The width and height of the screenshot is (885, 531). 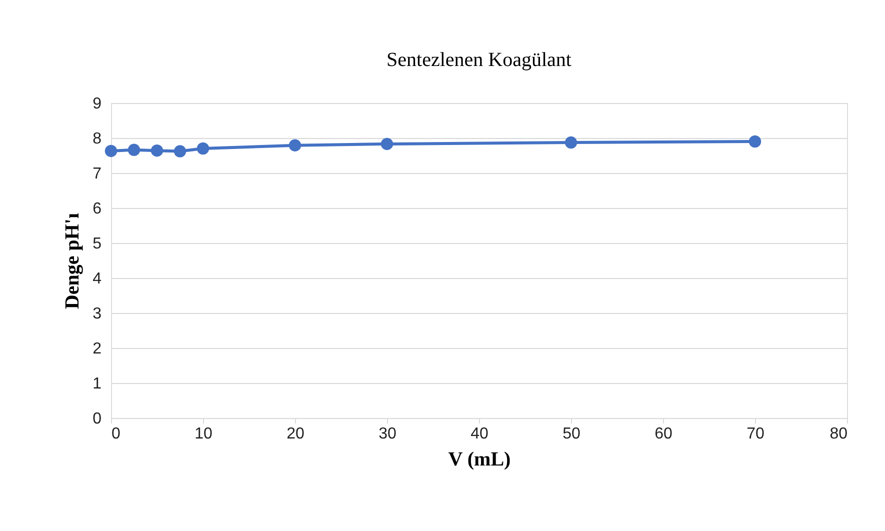 What do you see at coordinates (97, 209) in the screenshot?
I see `y-tick-label: 6` at bounding box center [97, 209].